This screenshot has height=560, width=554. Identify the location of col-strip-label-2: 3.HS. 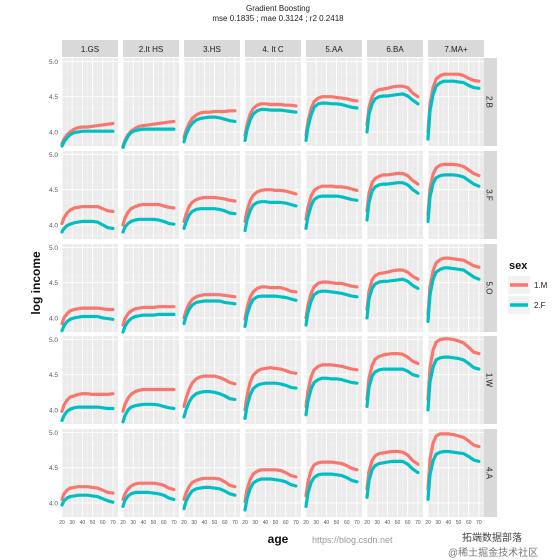
(212, 49).